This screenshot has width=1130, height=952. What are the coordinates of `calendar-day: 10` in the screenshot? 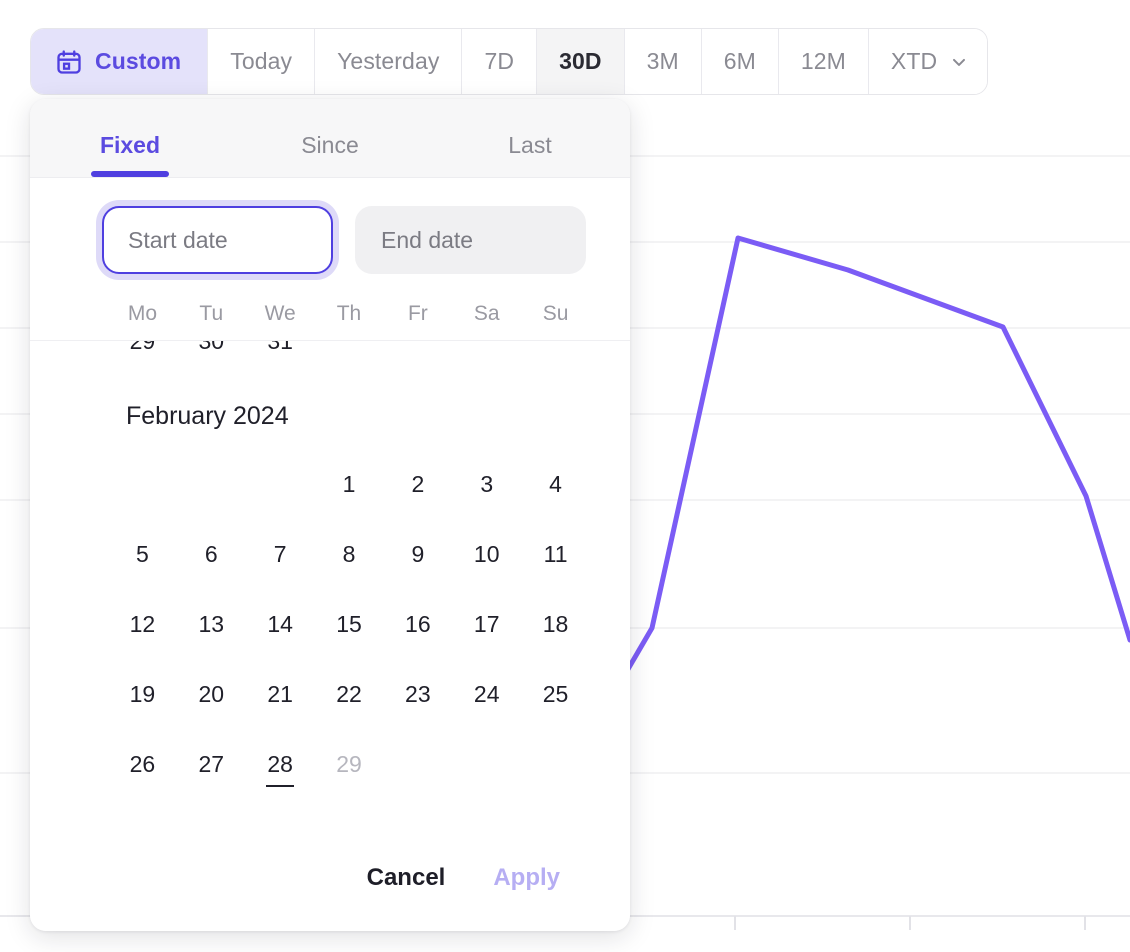 It's located at (486, 553).